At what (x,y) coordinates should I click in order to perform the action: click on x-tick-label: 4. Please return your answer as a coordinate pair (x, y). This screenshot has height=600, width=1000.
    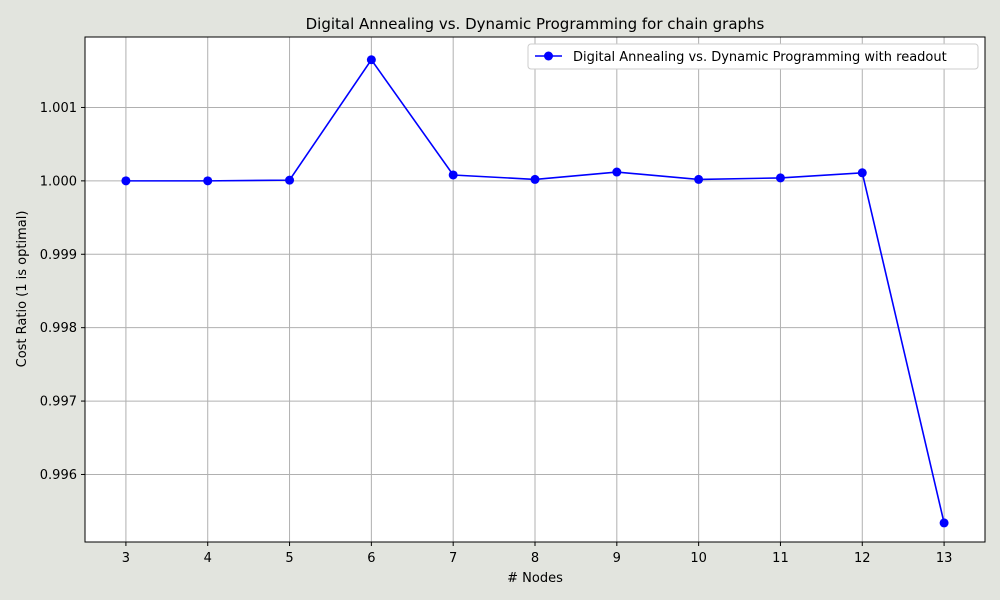
    Looking at the image, I should click on (208, 558).